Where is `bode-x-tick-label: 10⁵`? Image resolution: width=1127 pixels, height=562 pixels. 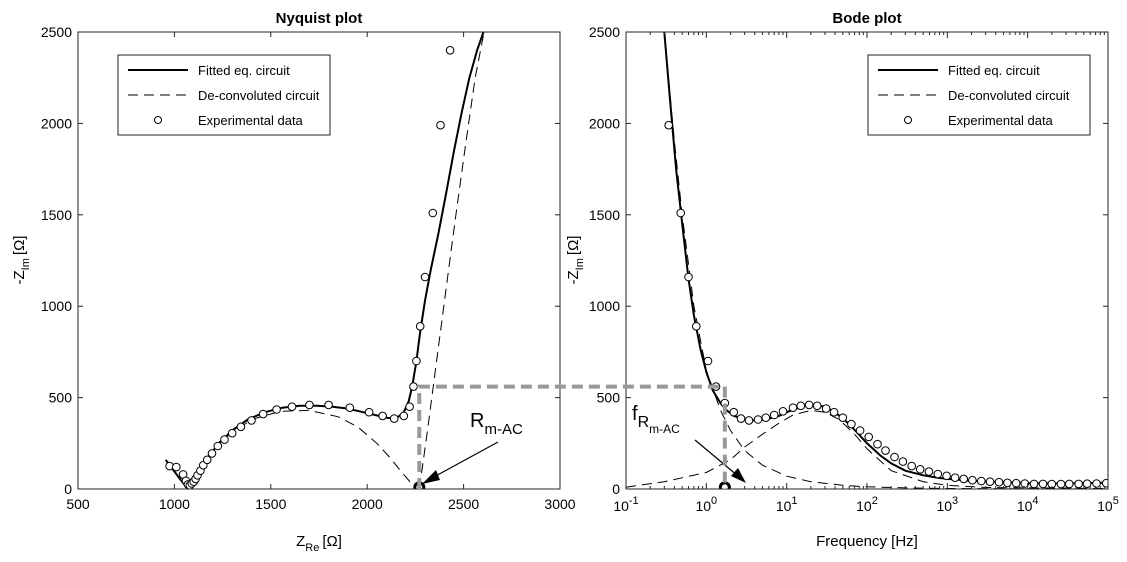
bode-x-tick-label: 10⁵ is located at coordinates (1108, 504).